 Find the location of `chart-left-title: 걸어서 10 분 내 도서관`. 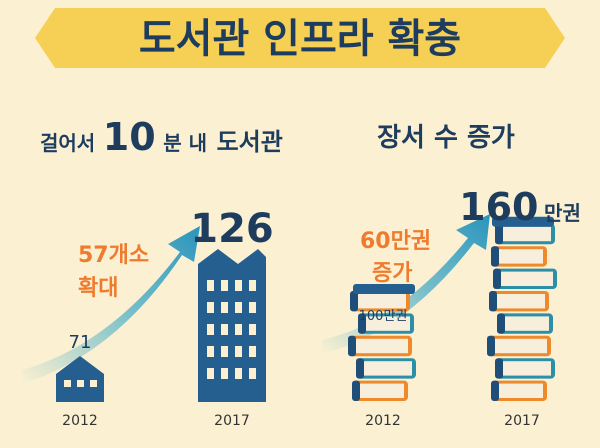

chart-left-title: 걸어서 10 분 내 도서관 is located at coordinates (161, 137).